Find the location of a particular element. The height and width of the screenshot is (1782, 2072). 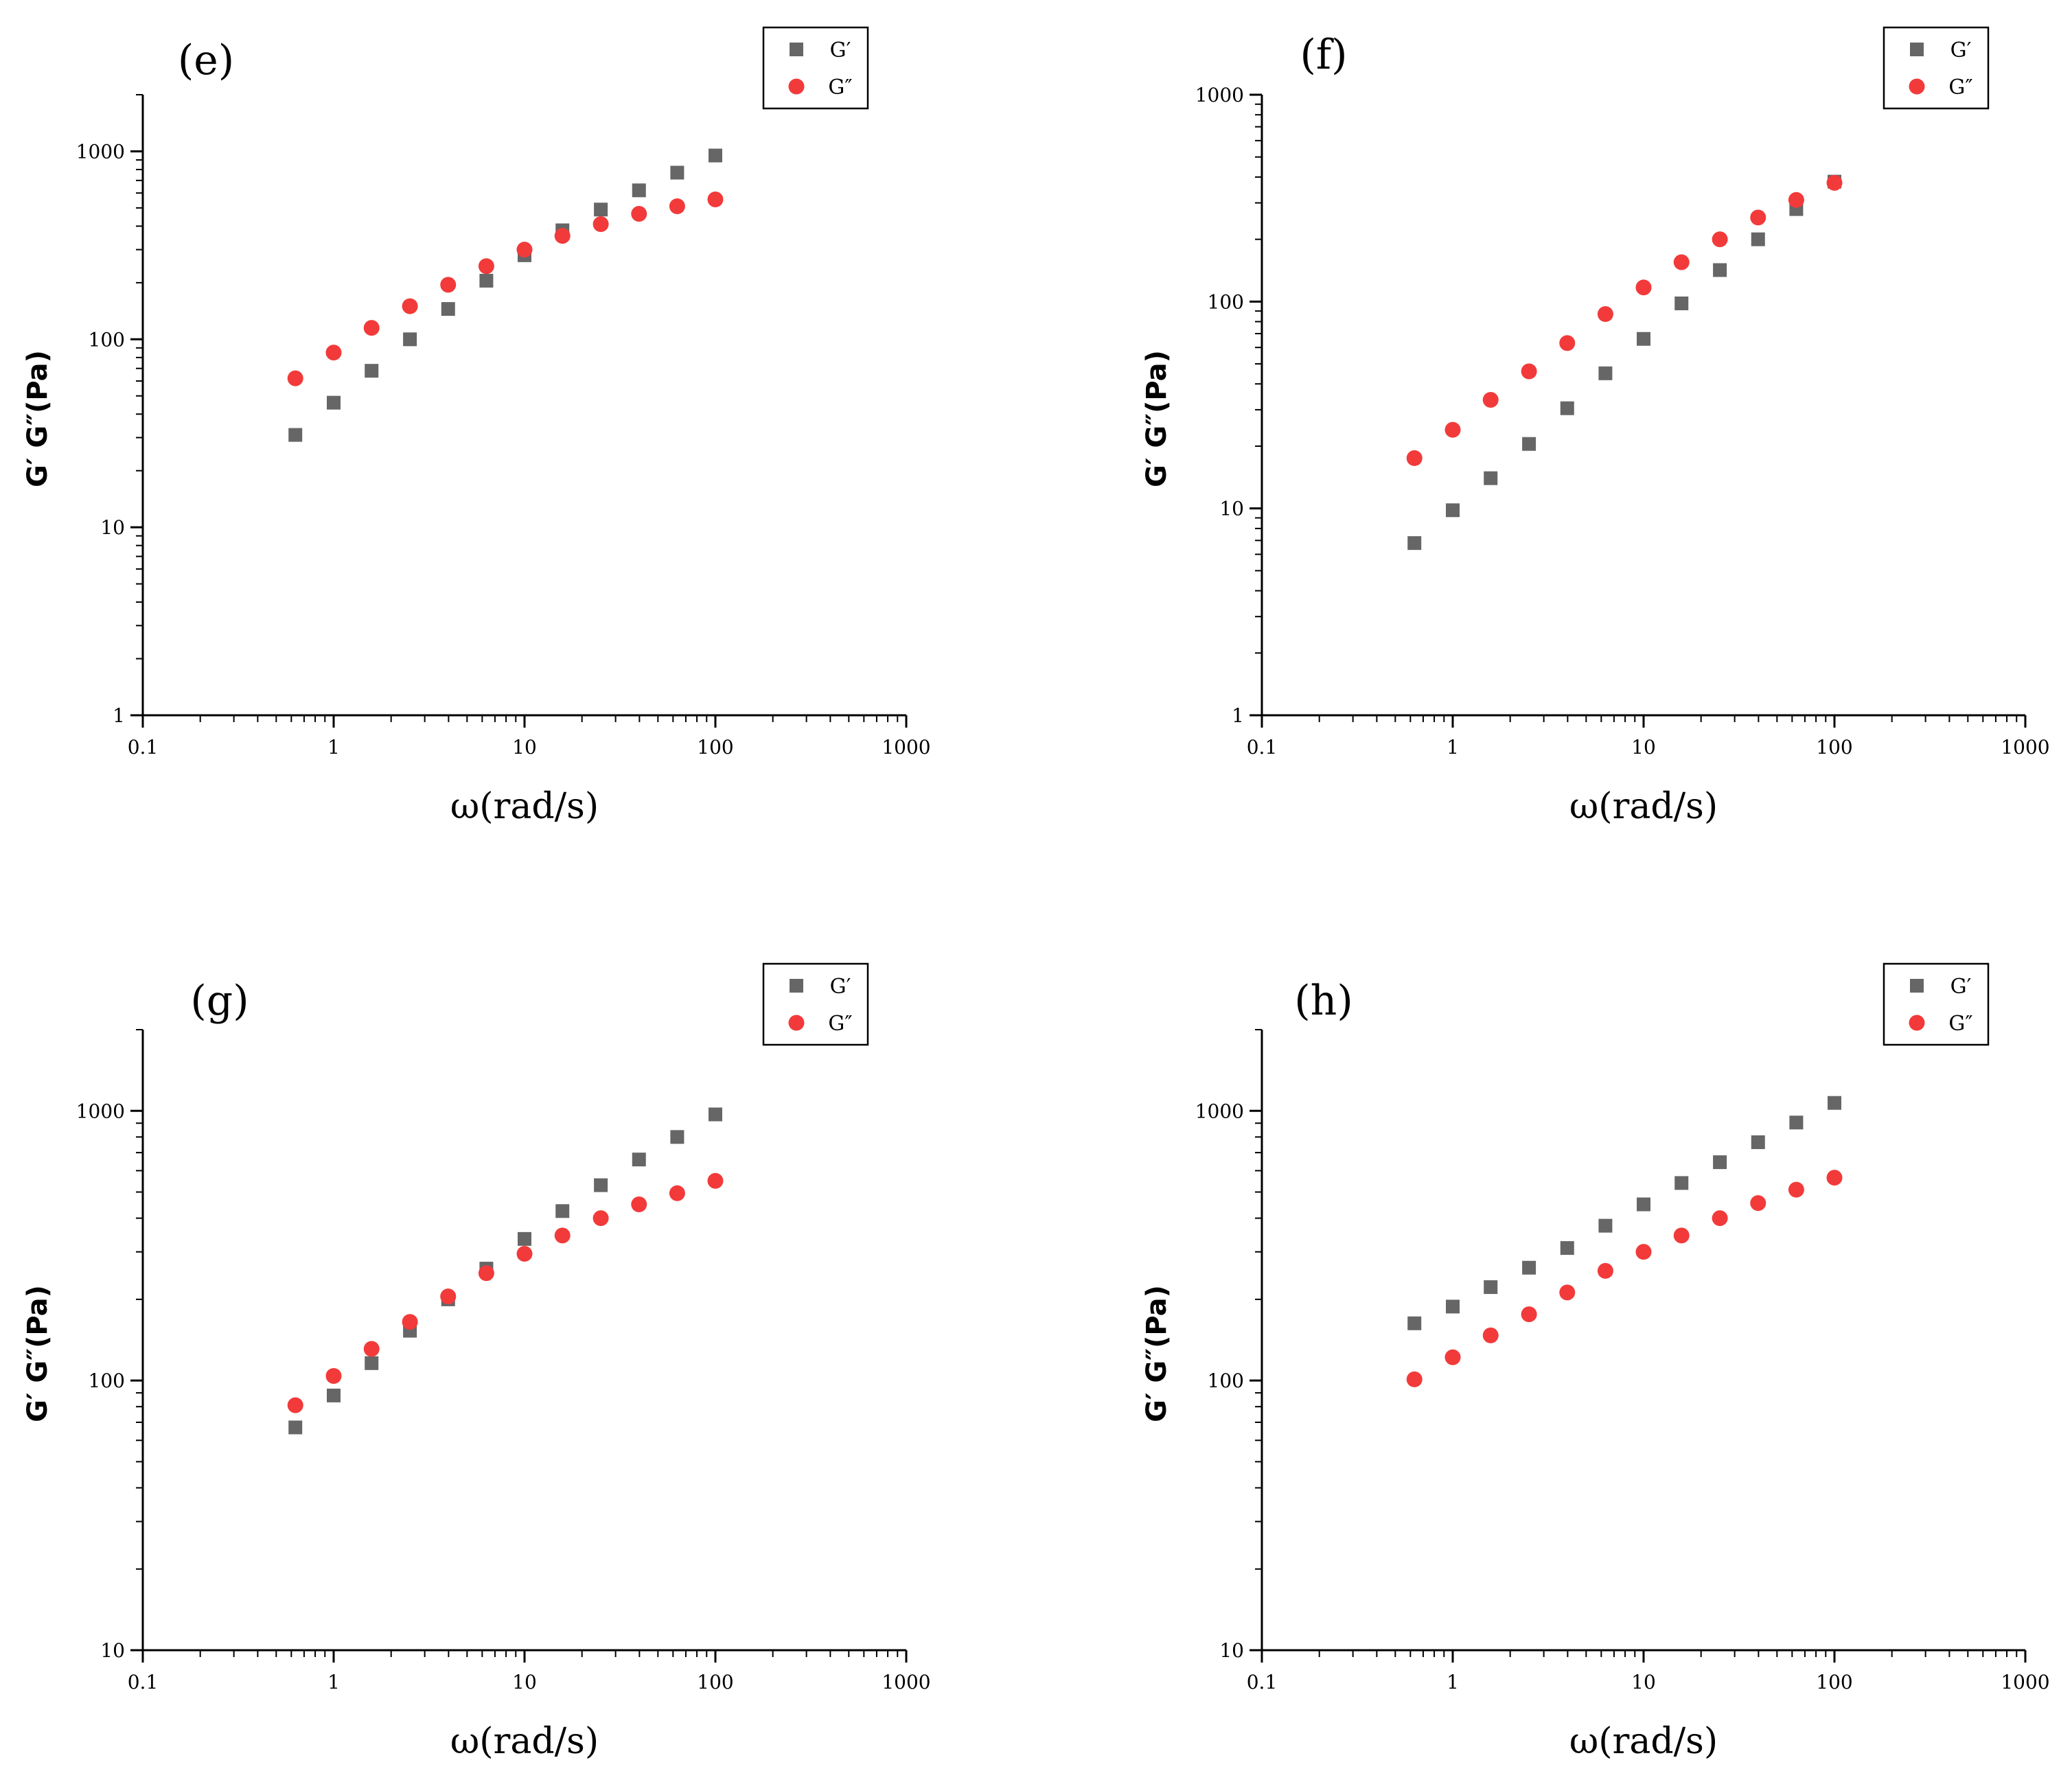

x-tick-label: 100 is located at coordinates (1834, 1682).